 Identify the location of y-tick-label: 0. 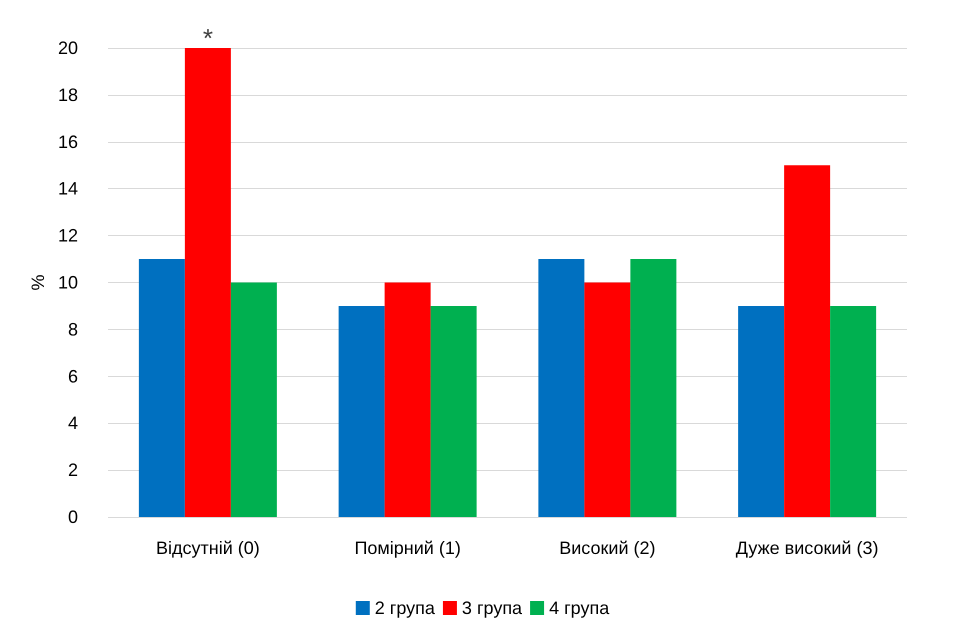
(73, 517).